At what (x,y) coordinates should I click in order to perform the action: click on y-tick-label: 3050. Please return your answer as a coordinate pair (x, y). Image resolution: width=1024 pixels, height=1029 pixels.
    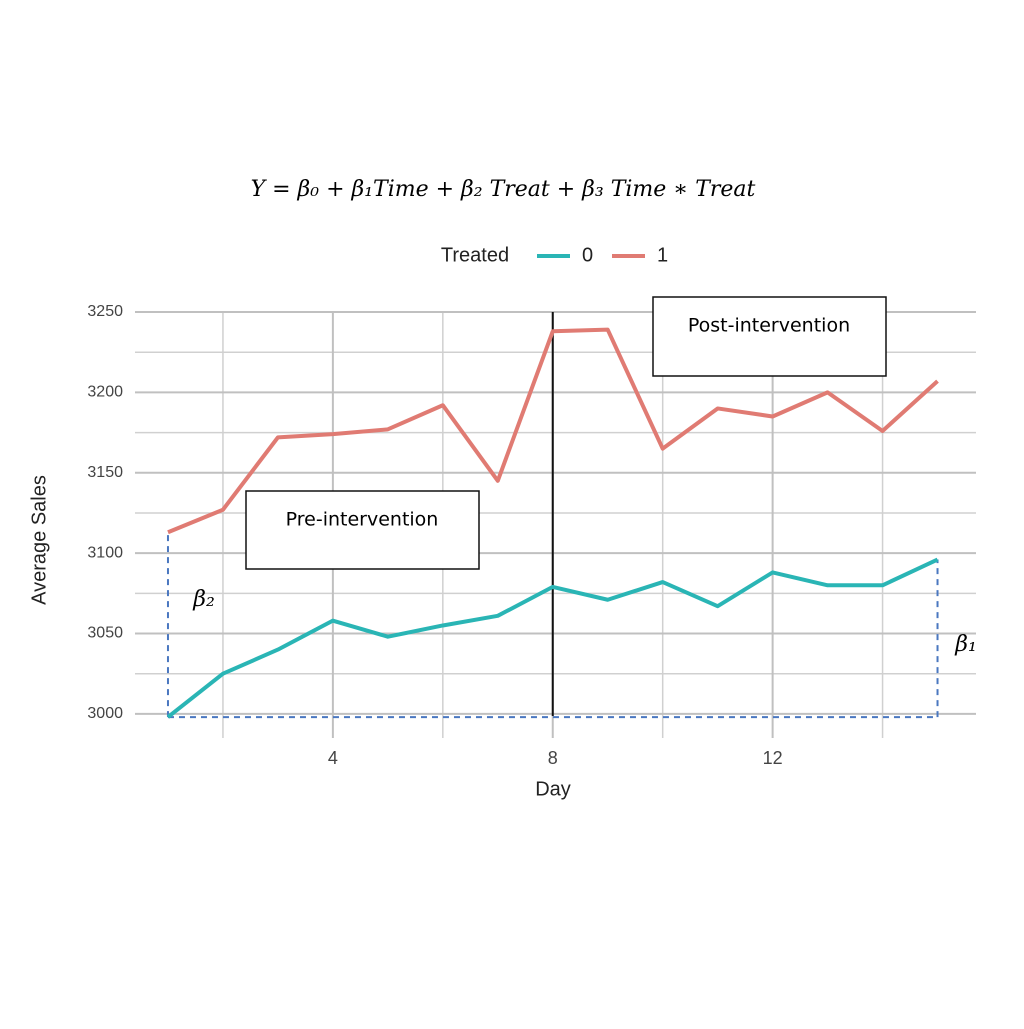
    Looking at the image, I should click on (105, 633).